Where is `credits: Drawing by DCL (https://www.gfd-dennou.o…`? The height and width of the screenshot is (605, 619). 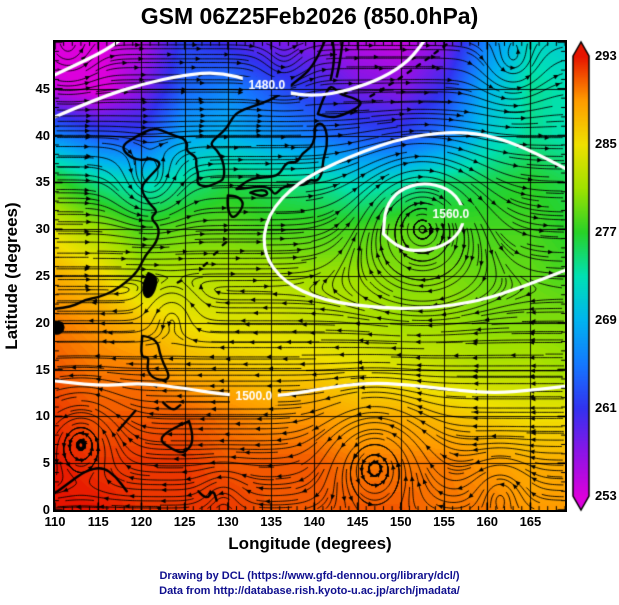 credits: Drawing by DCL (https://www.gfd-dennou.o… is located at coordinates (309, 584).